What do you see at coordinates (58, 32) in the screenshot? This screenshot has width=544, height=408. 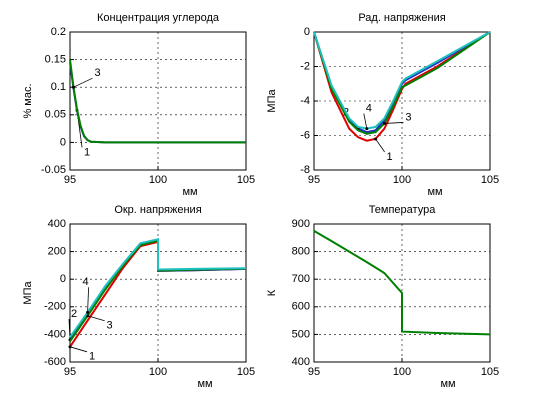 I see `y-tick-label: 0.2` at bounding box center [58, 32].